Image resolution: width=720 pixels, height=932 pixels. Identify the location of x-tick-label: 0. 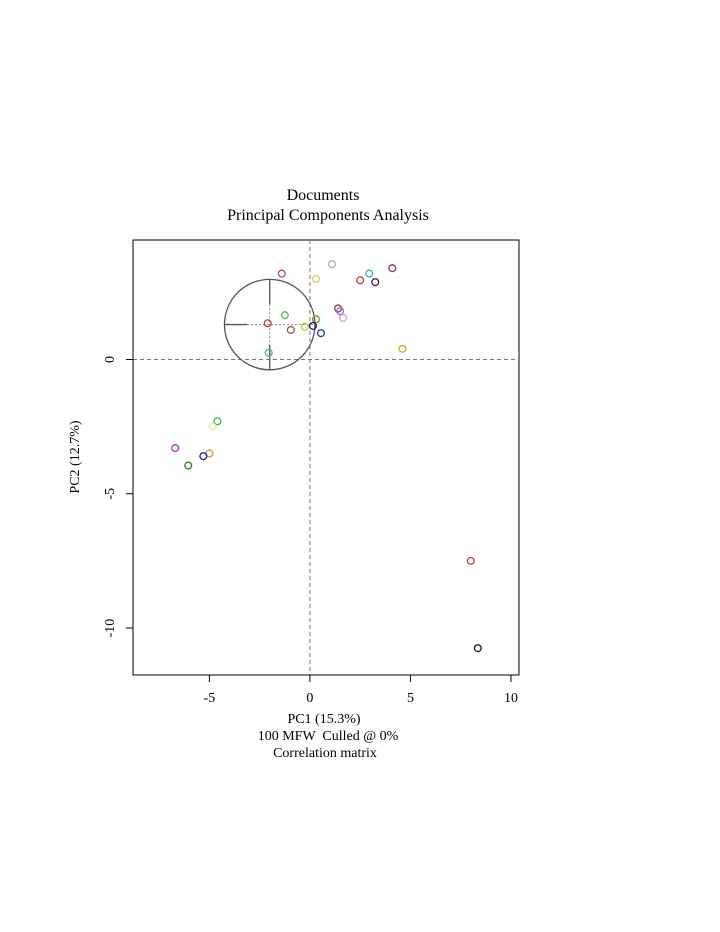
(309, 698).